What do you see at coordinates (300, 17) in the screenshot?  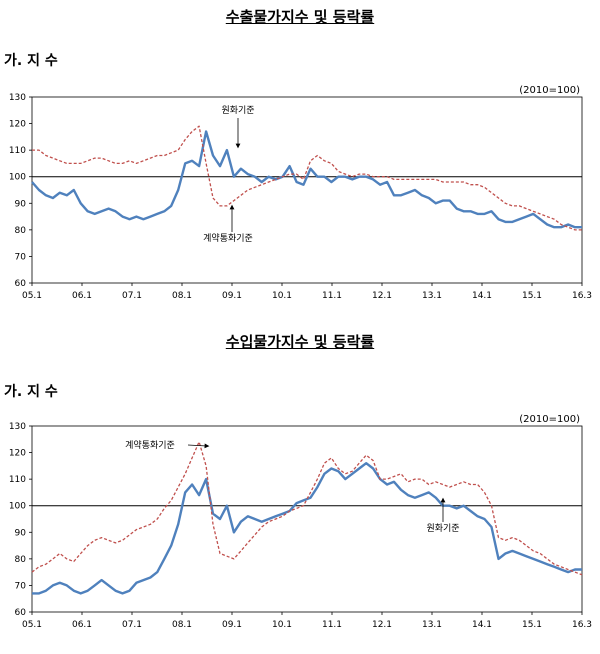 I see `chart1-title: 수출물가지수 및 등락률` at bounding box center [300, 17].